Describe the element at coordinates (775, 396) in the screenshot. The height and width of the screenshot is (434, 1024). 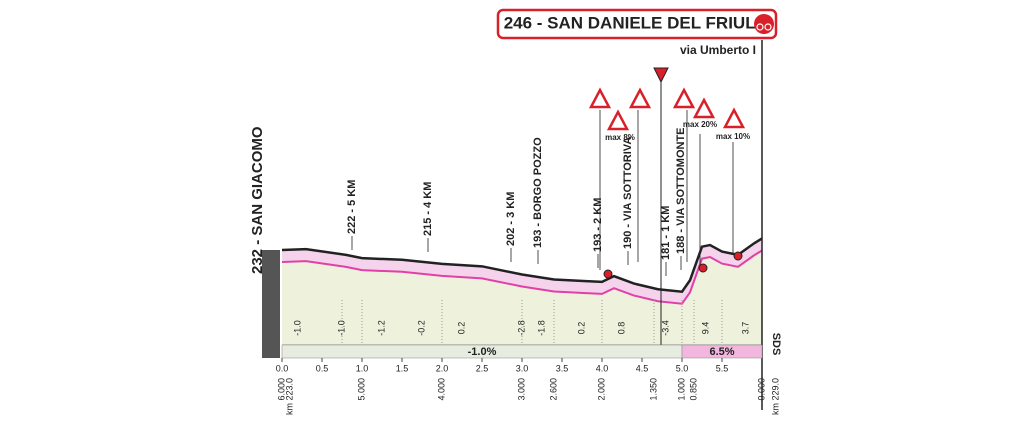
I see `km-label: km 229.0` at that location.